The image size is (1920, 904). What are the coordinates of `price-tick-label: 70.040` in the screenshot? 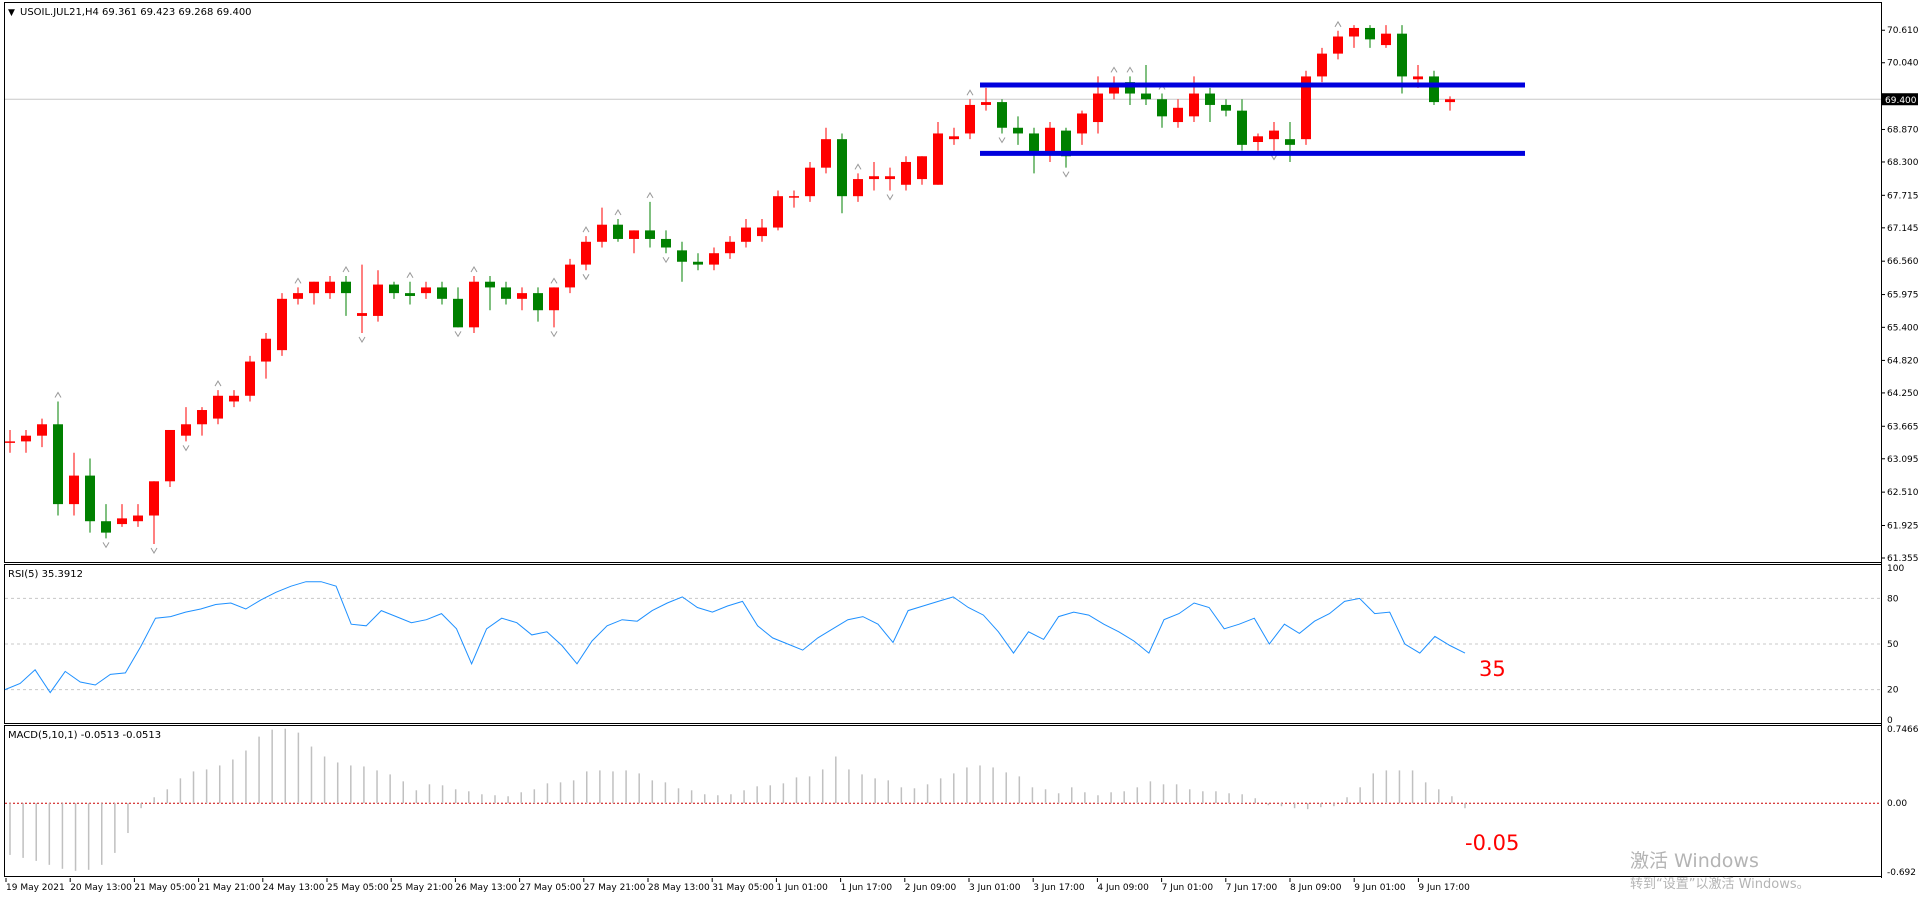 It's located at (1903, 64).